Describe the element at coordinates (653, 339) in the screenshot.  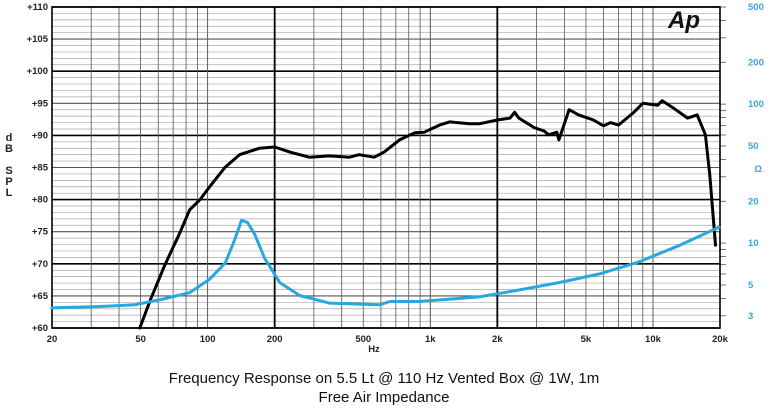
I see `x-tick-label: 10k` at that location.